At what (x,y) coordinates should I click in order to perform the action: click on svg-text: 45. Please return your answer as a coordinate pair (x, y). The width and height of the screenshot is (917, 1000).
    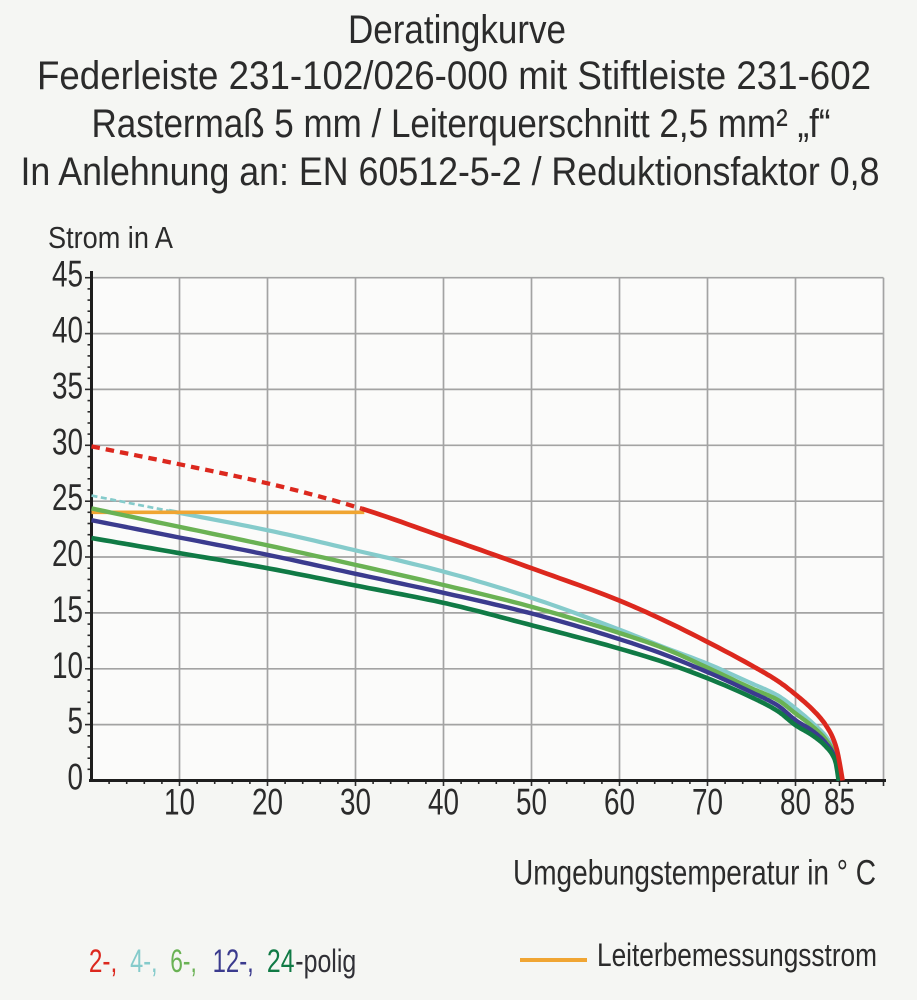
    Looking at the image, I should click on (67, 274).